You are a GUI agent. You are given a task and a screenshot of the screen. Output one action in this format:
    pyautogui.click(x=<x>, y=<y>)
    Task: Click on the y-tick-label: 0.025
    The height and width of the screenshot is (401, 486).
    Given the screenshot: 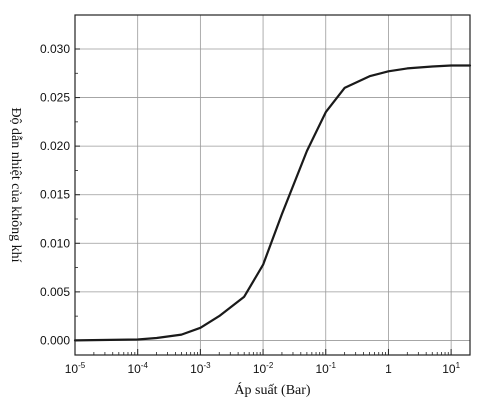 What is the action you would take?
    pyautogui.click(x=55, y=98)
    